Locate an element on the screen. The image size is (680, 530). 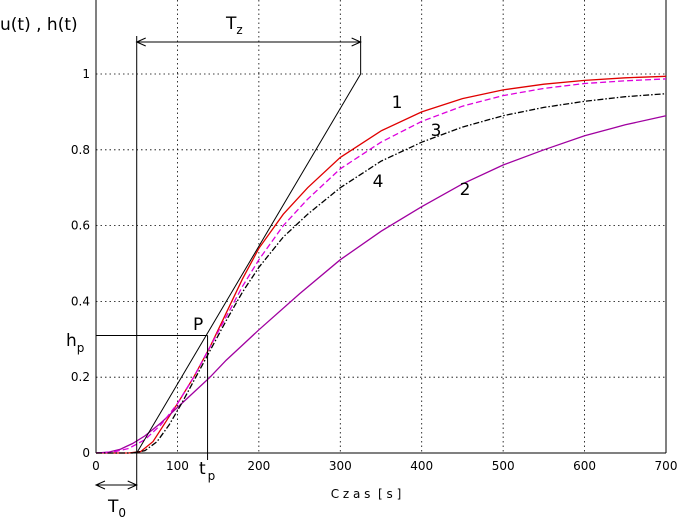
y-tick-label: 1 is located at coordinates (86, 74).